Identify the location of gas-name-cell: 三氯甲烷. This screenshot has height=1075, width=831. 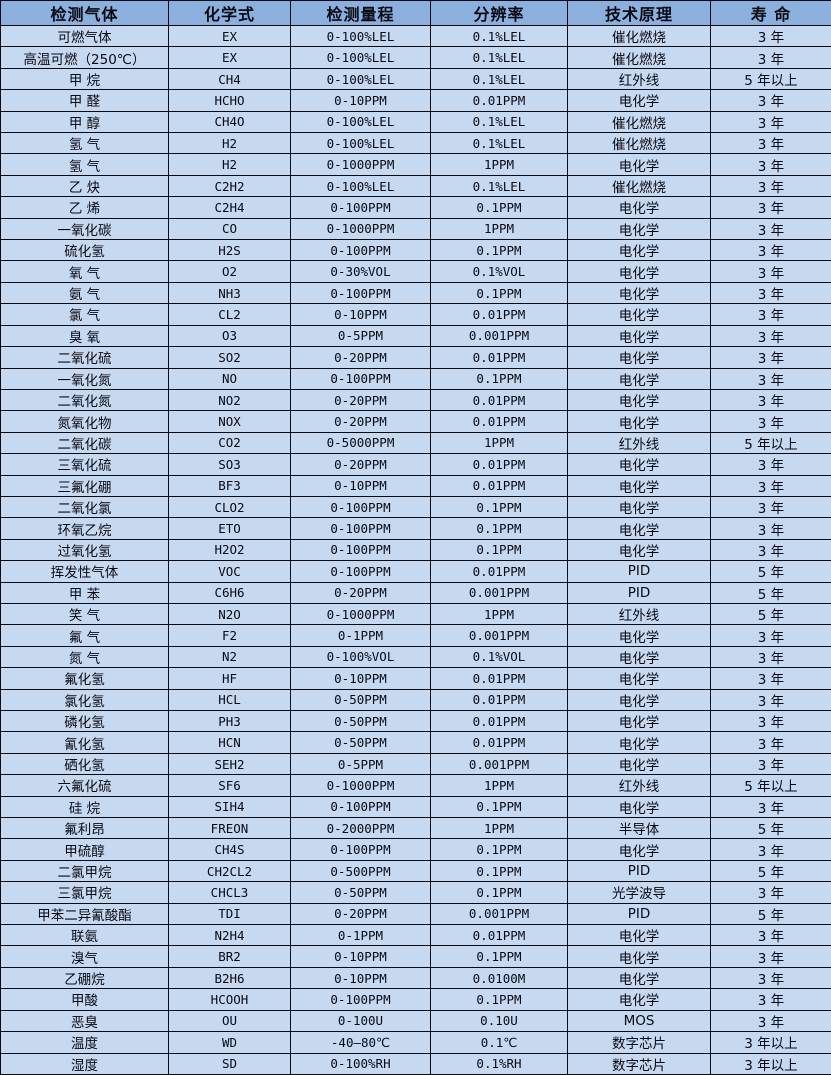
(84, 892).